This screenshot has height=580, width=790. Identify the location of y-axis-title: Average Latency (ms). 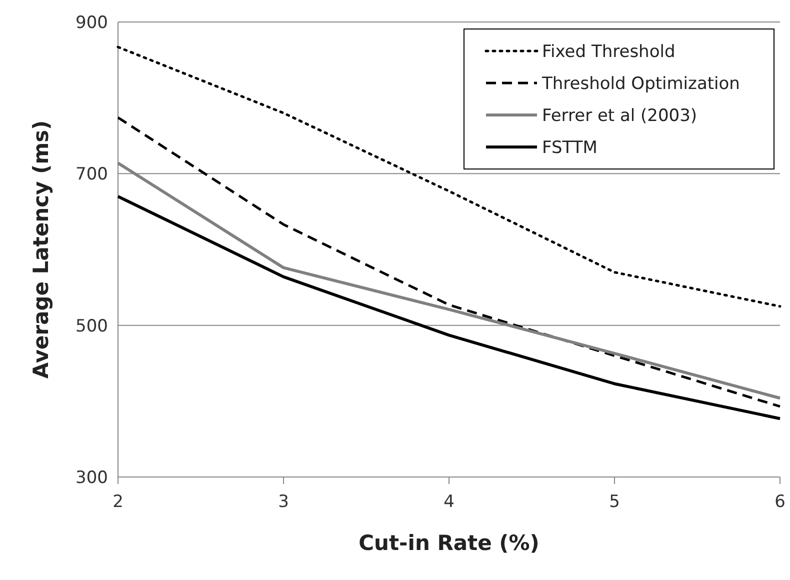
(41, 249).